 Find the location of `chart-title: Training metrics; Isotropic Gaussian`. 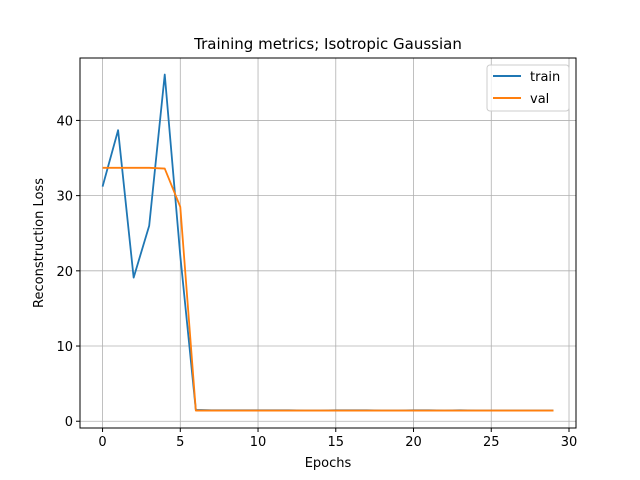

chart-title: Training metrics; Isotropic Gaussian is located at coordinates (327, 44).